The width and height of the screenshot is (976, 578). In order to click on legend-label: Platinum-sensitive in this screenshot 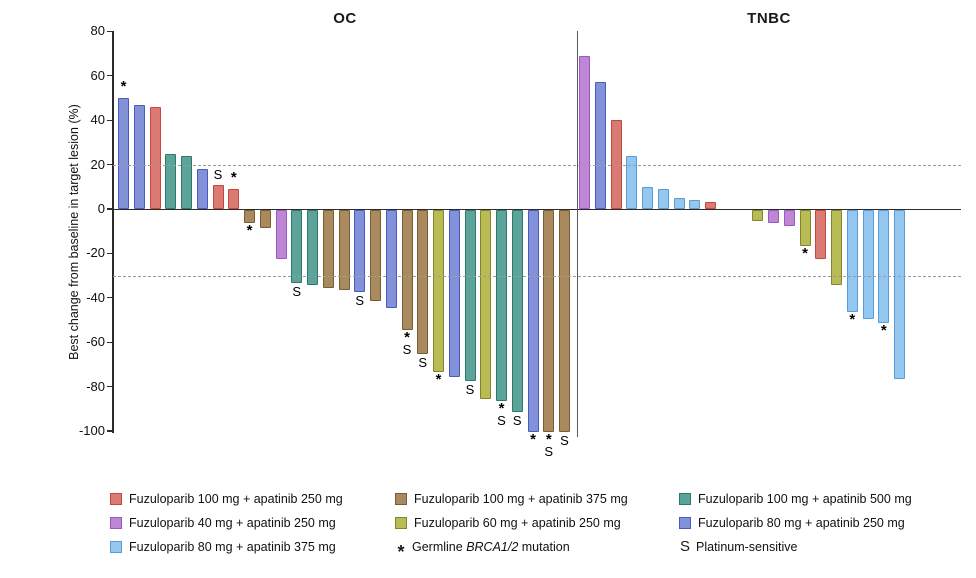, I will do `click(747, 547)`.